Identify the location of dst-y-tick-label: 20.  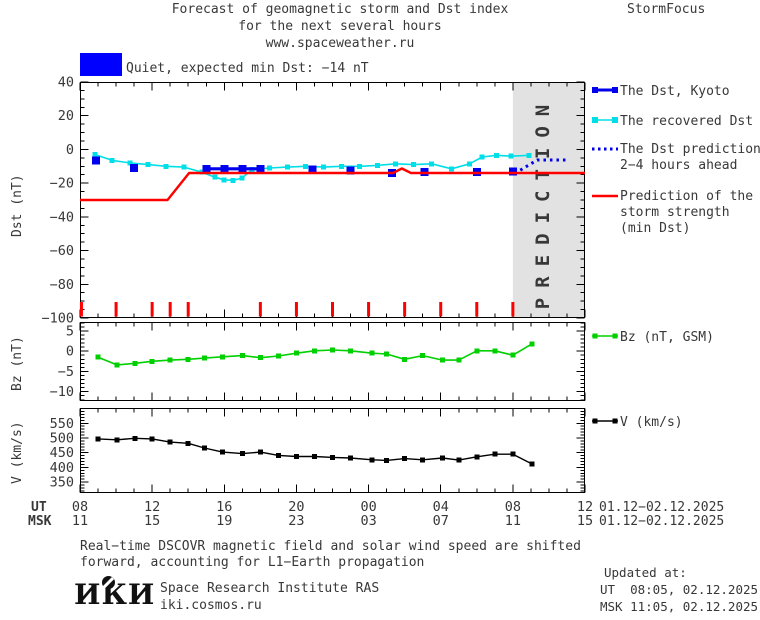
(66, 116).